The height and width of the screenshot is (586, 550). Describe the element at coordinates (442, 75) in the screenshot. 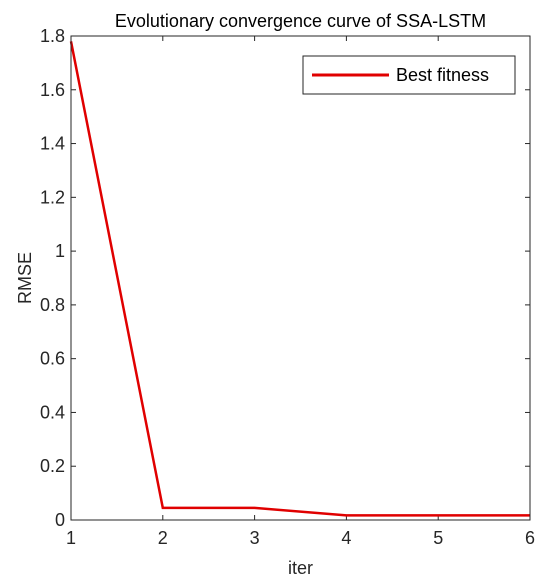

I see `legend-label-best-fitness: Best fitness` at that location.